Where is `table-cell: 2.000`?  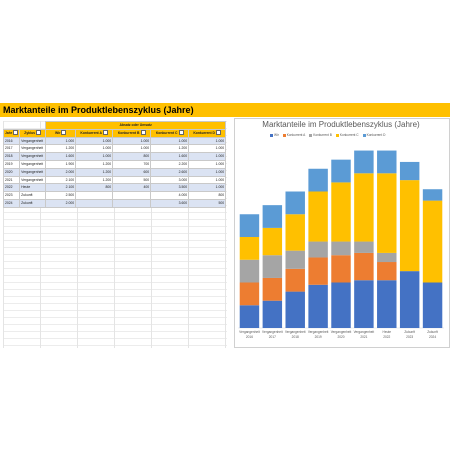
table-cell: 2.000 is located at coordinates (61, 203).